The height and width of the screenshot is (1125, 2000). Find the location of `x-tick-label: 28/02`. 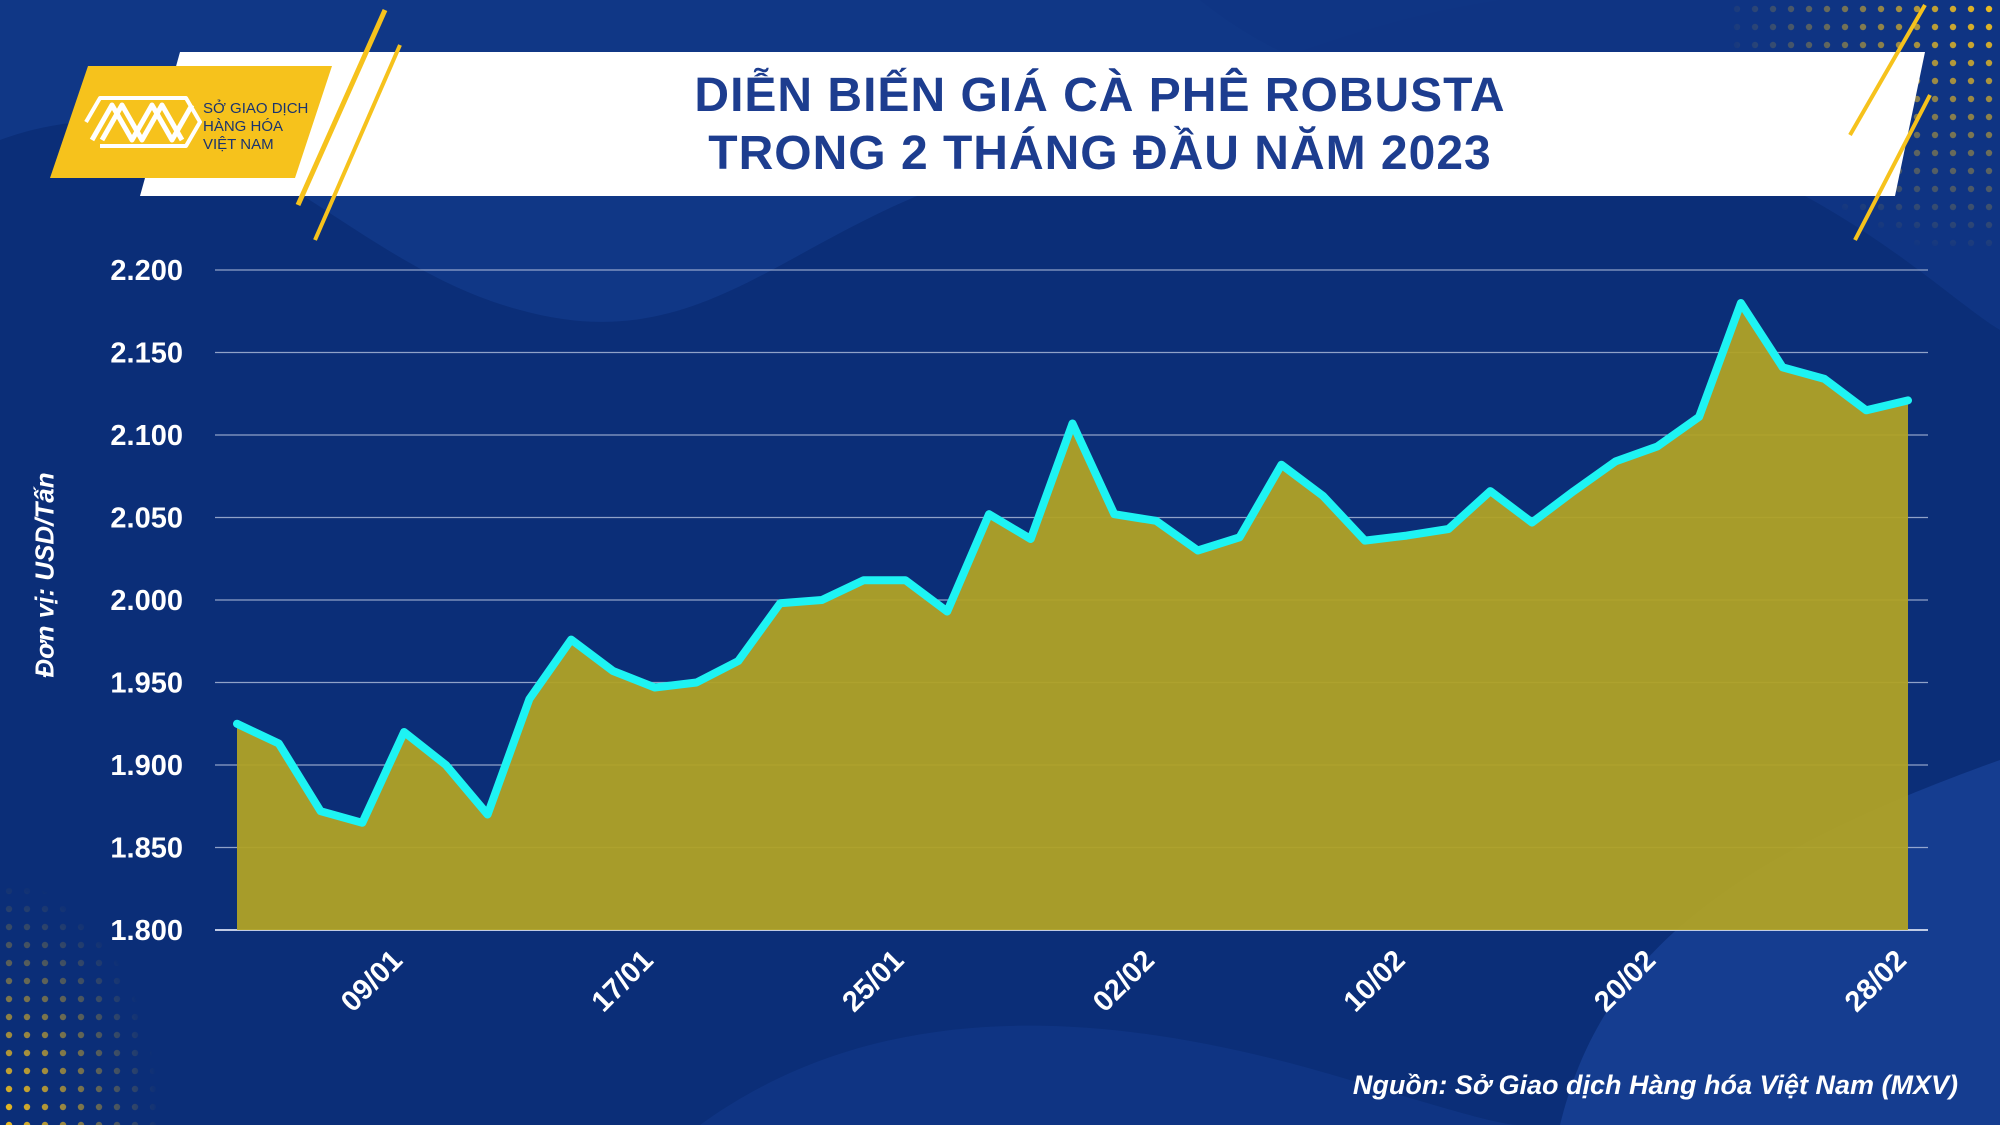

x-tick-label: 28/02 is located at coordinates (1876, 981).